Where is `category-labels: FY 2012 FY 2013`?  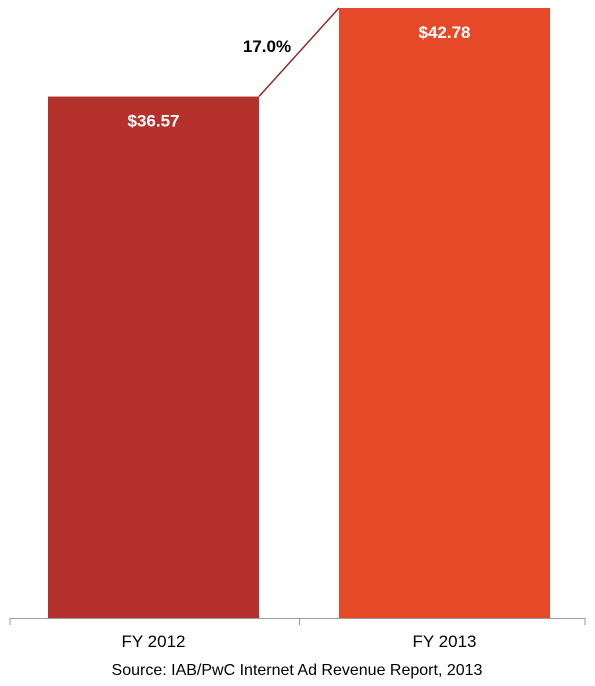 category-labels: FY 2012 FY 2013 is located at coordinates (299, 641).